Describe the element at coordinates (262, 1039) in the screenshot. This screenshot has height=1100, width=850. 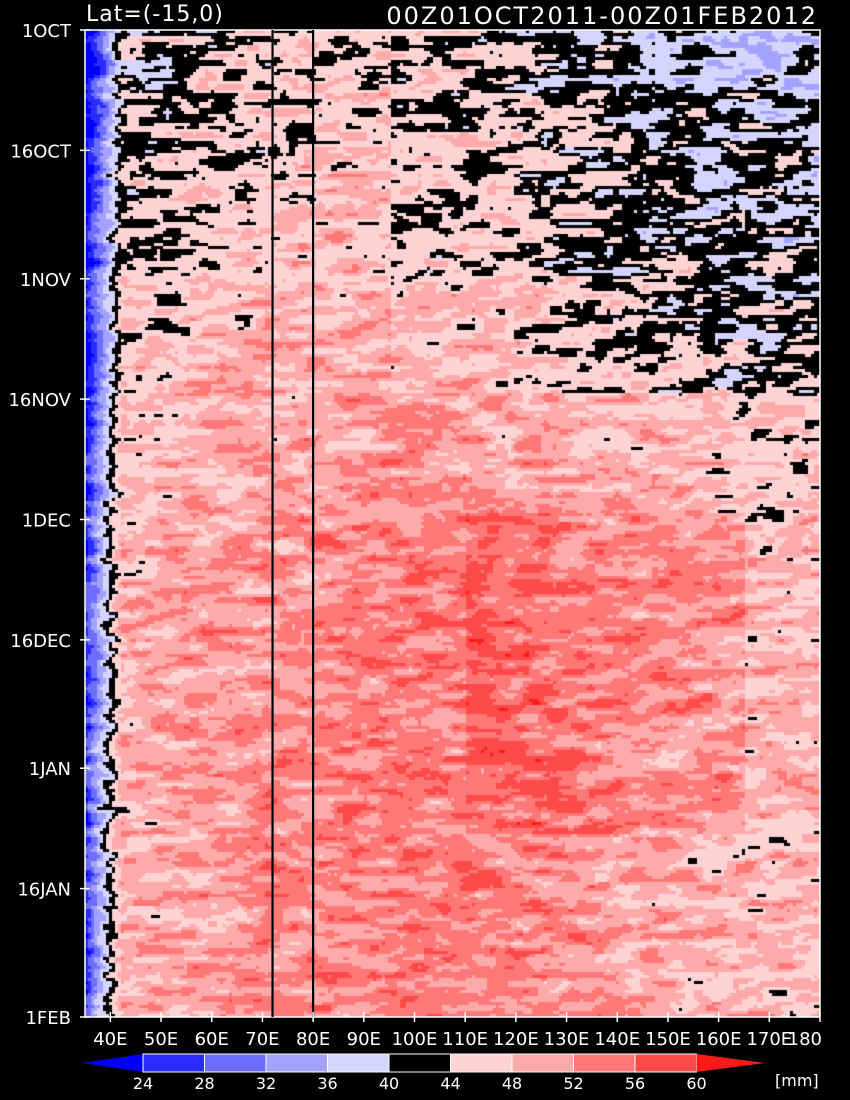
I see `x-tick-label: 70E` at that location.